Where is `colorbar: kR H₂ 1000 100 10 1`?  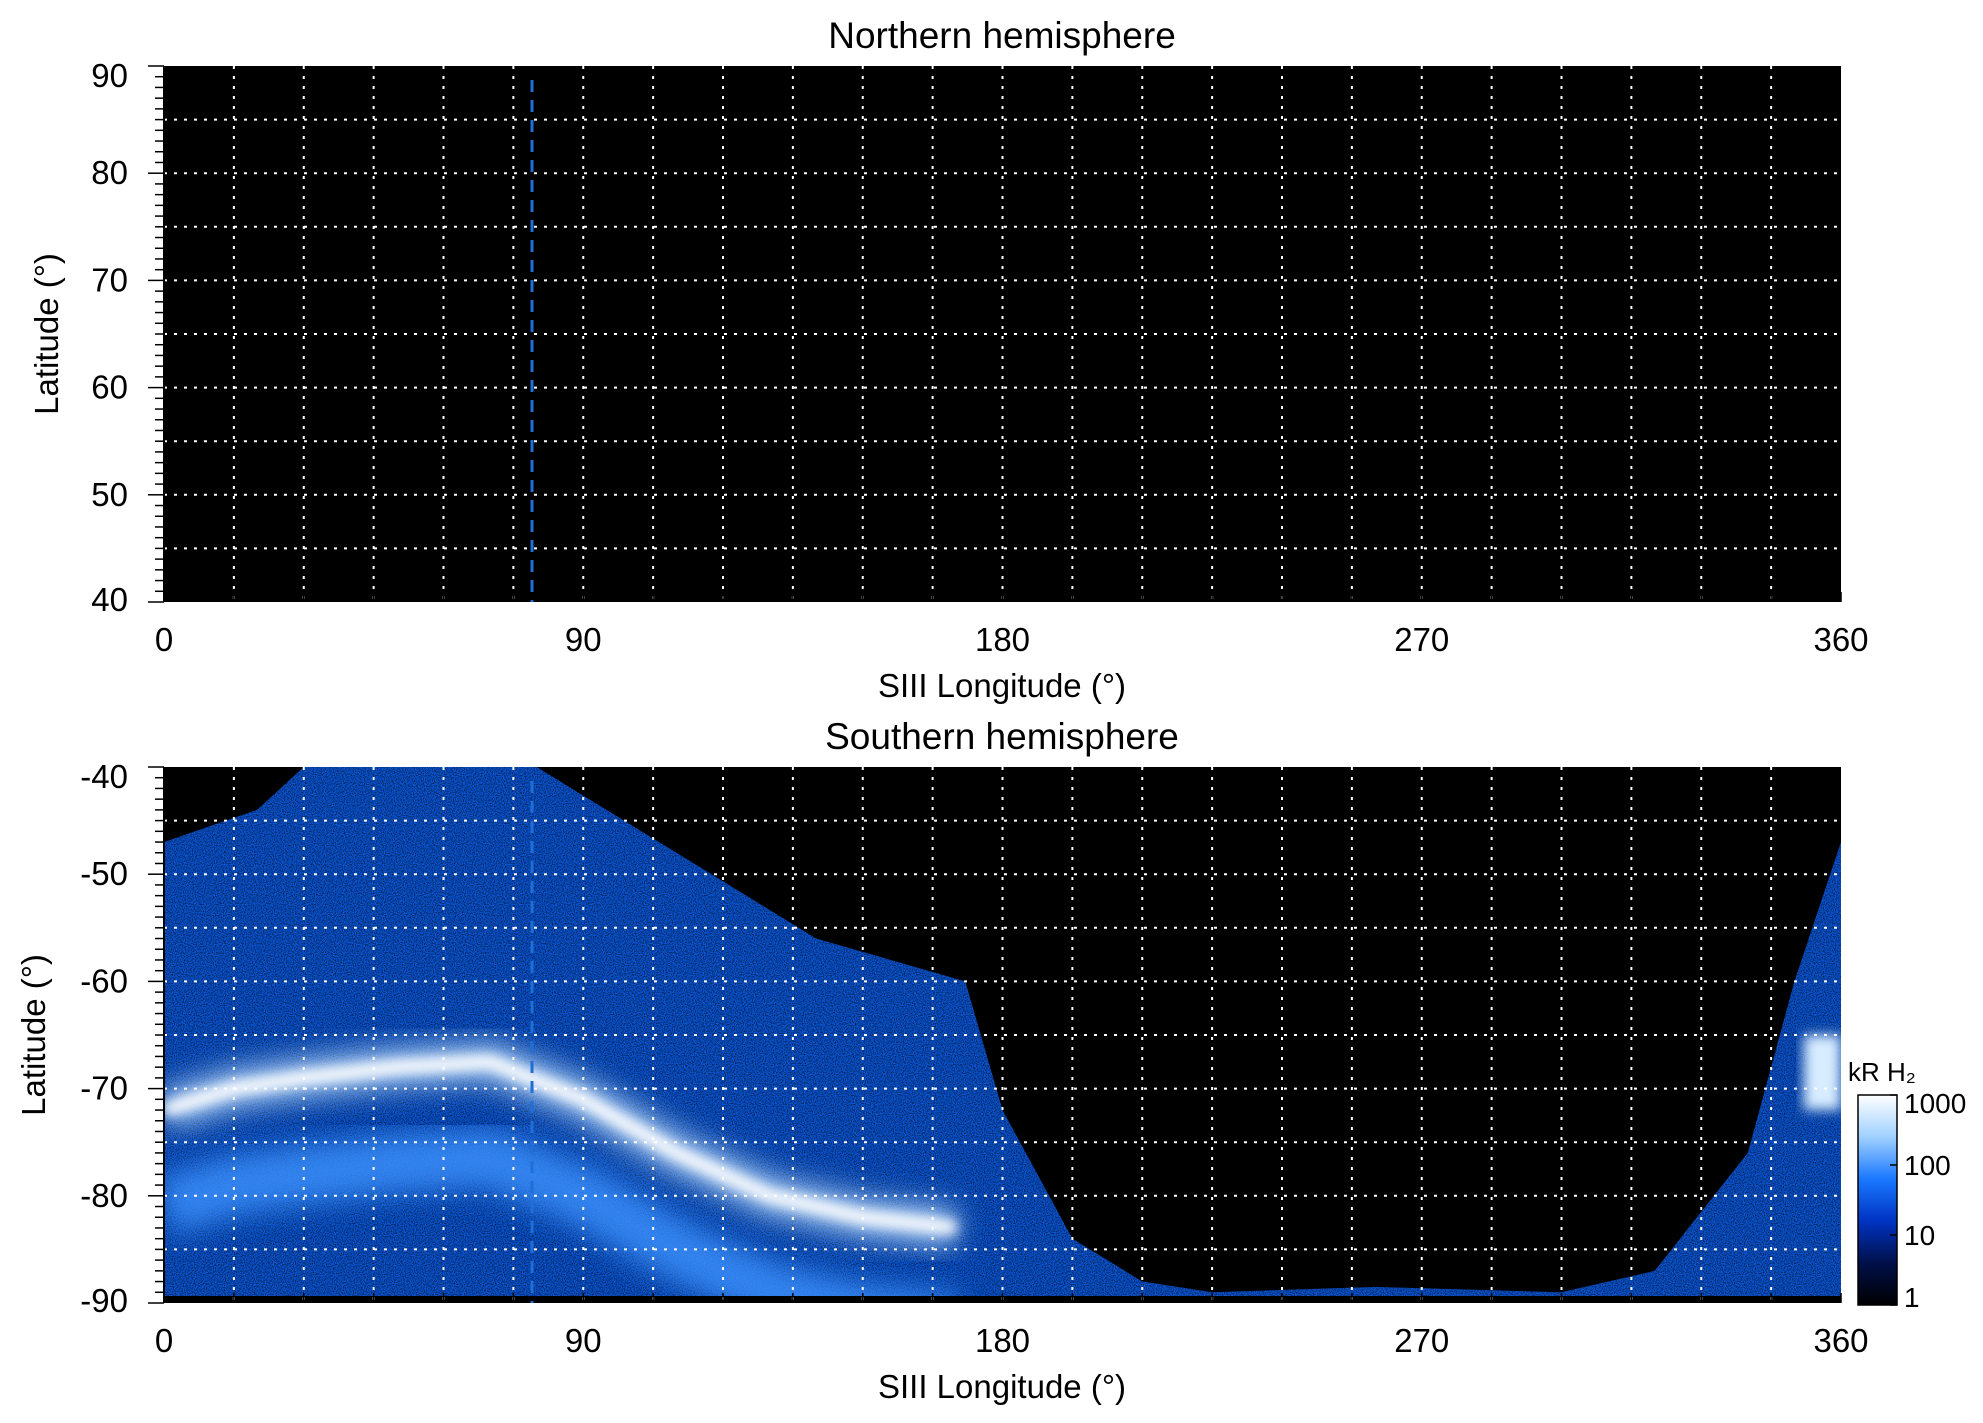 colorbar: kR H₂ 1000 100 10 1 is located at coordinates (1907, 1185).